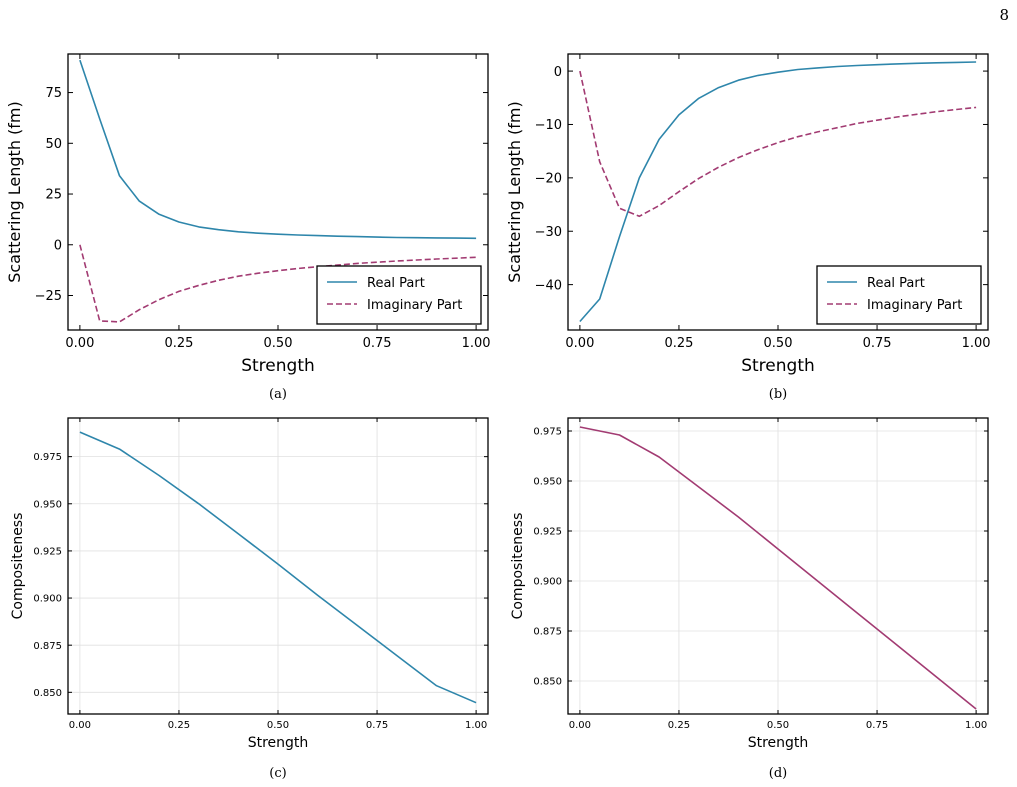  What do you see at coordinates (53, 195) in the screenshot?
I see `y-tick-label: 25` at bounding box center [53, 195].